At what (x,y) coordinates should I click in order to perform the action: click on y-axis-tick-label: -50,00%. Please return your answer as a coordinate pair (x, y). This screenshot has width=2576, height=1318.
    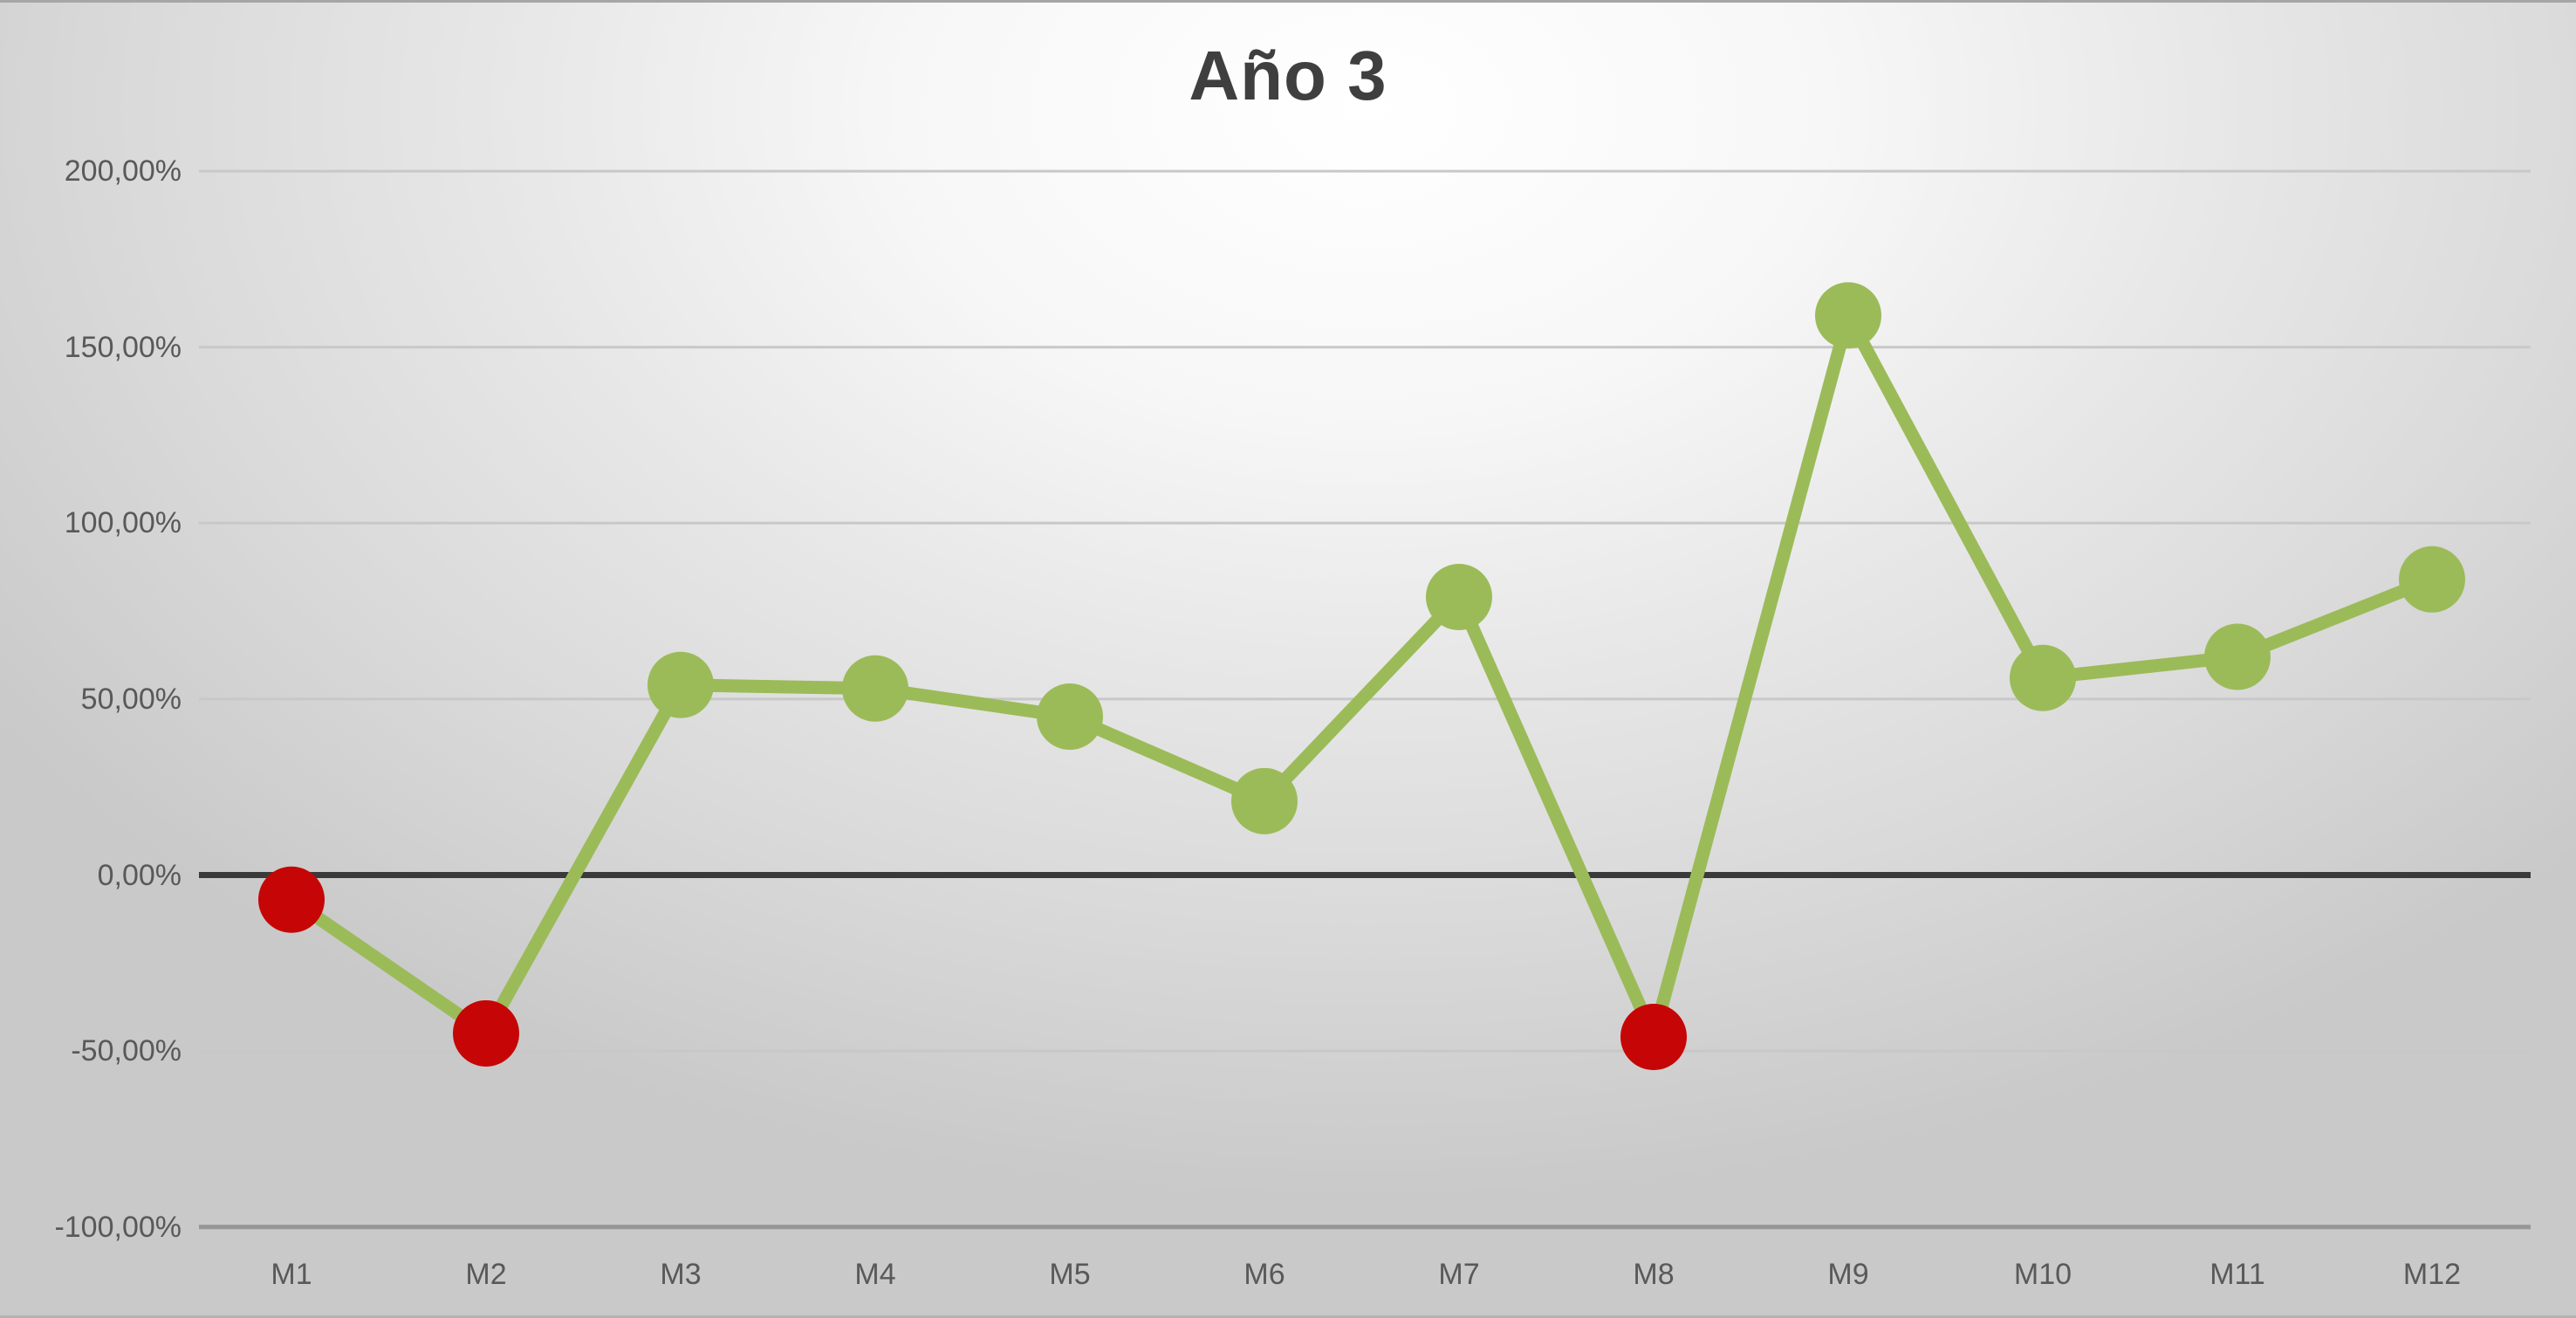
    Looking at the image, I should click on (126, 1051).